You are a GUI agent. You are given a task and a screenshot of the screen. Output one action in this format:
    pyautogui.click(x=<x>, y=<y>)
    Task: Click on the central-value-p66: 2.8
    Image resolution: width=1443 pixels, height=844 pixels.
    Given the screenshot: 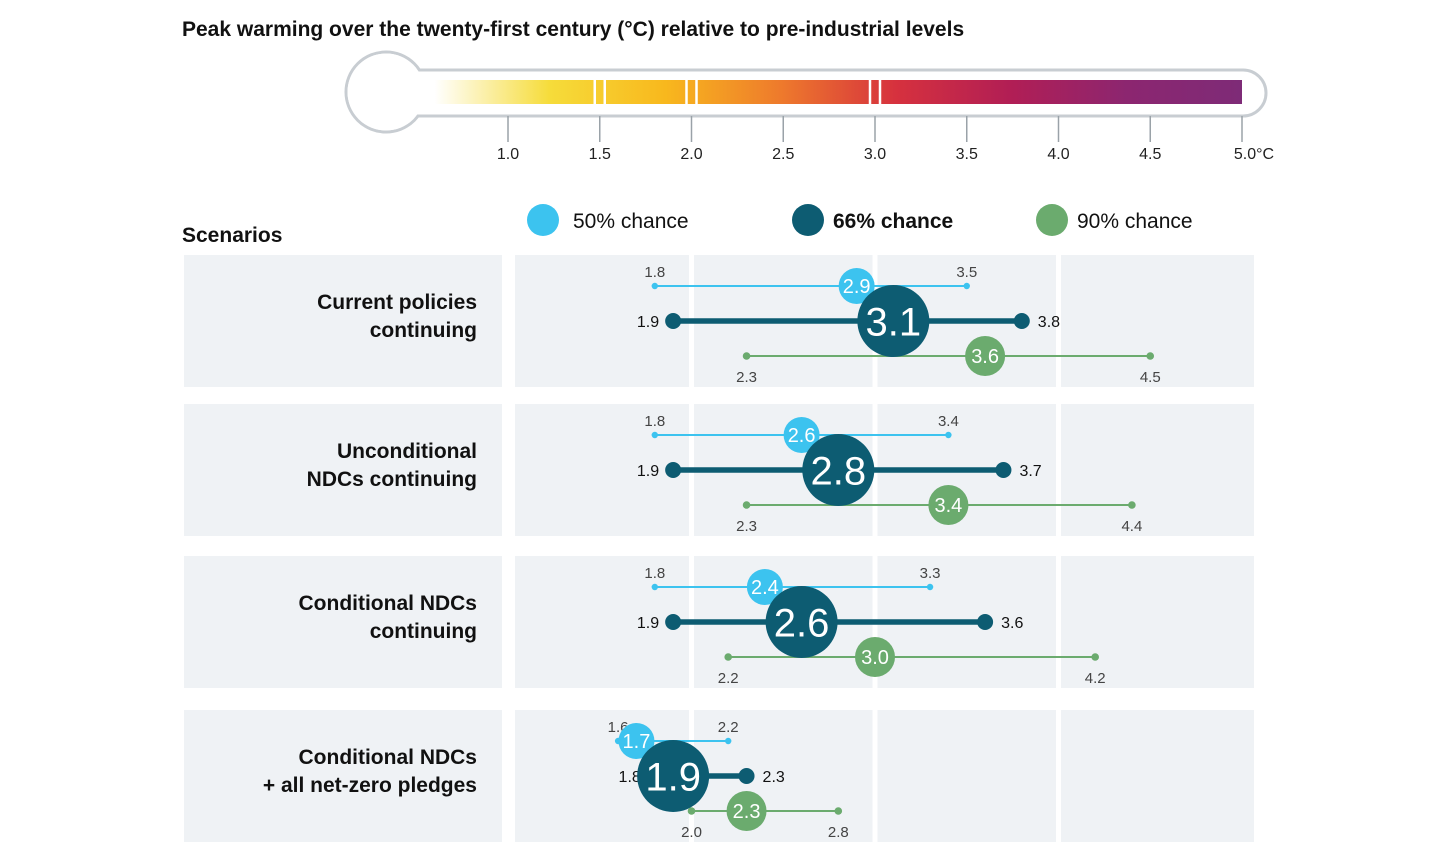 What is the action you would take?
    pyautogui.click(x=838, y=471)
    